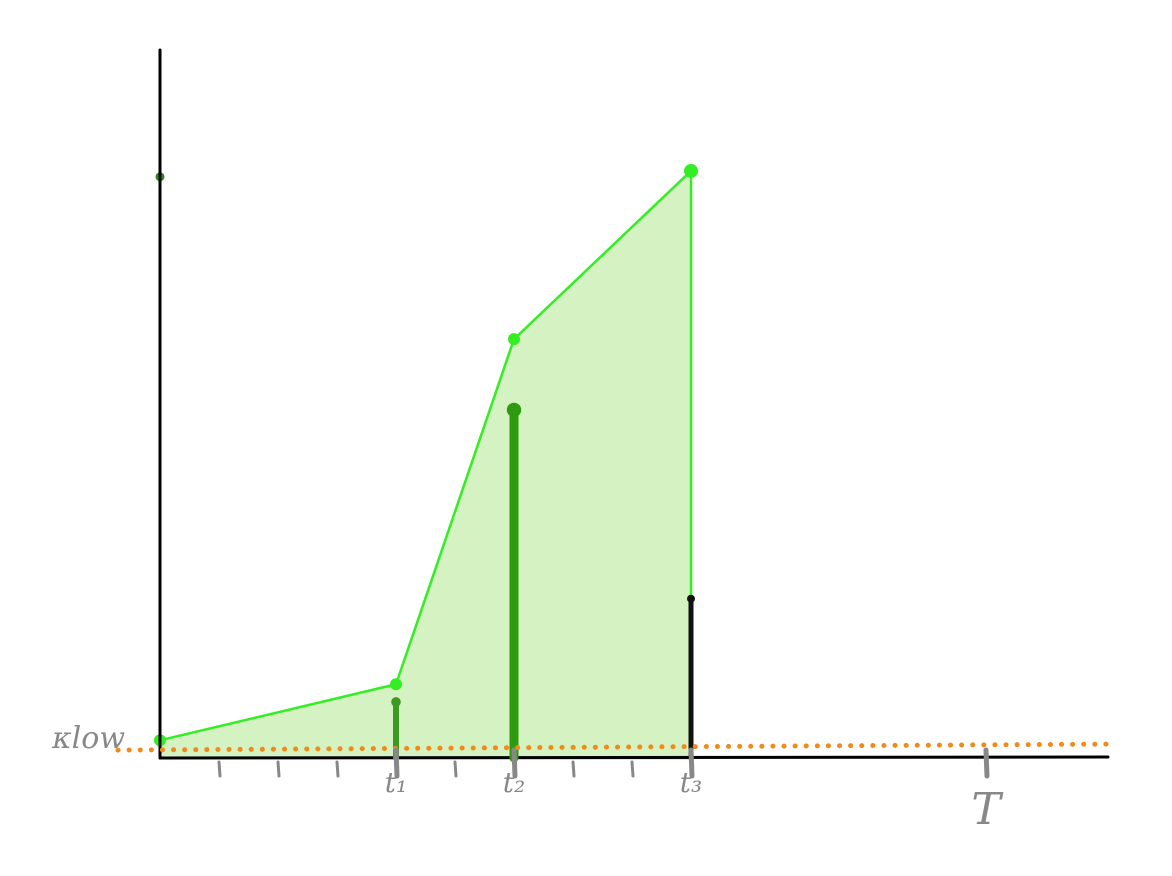 This screenshot has width=1172, height=876. I want to click on threshold-layer, so click(614, 747).